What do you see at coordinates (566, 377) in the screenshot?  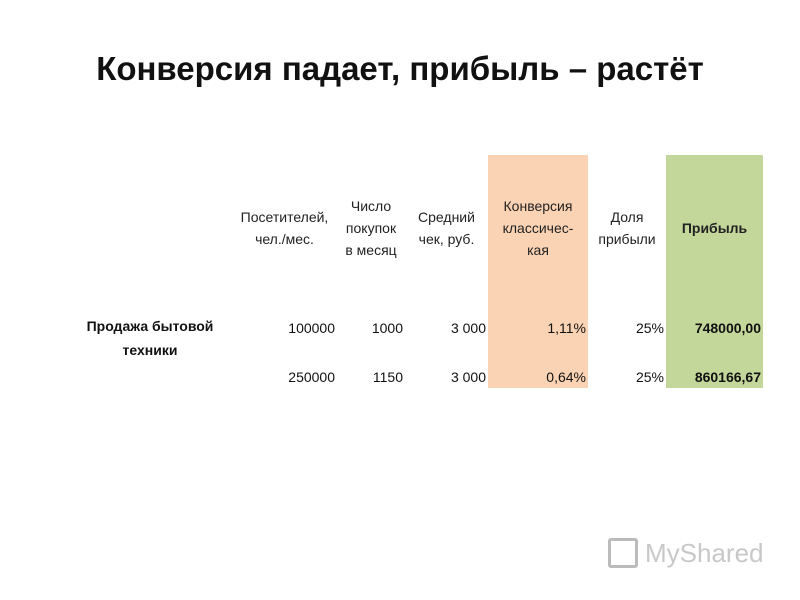 I see `table-cell: 0,64%` at bounding box center [566, 377].